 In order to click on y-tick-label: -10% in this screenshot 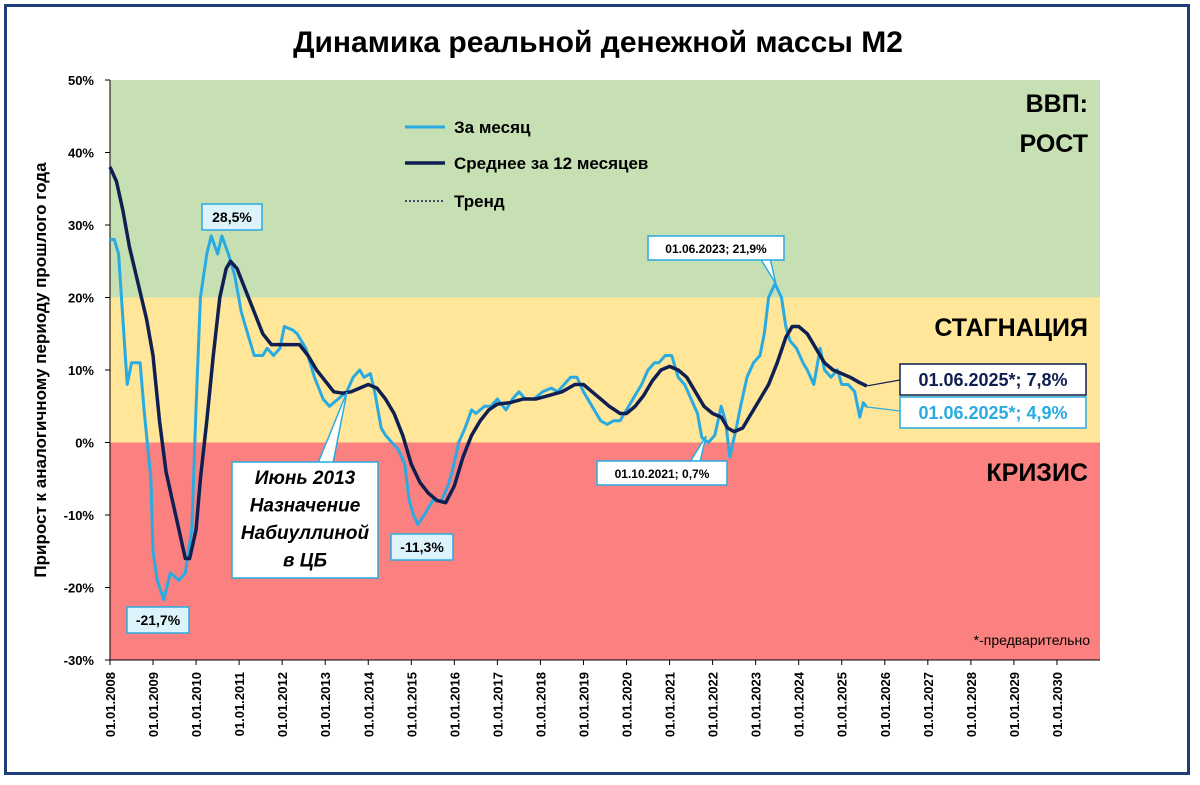, I will do `click(79, 515)`.